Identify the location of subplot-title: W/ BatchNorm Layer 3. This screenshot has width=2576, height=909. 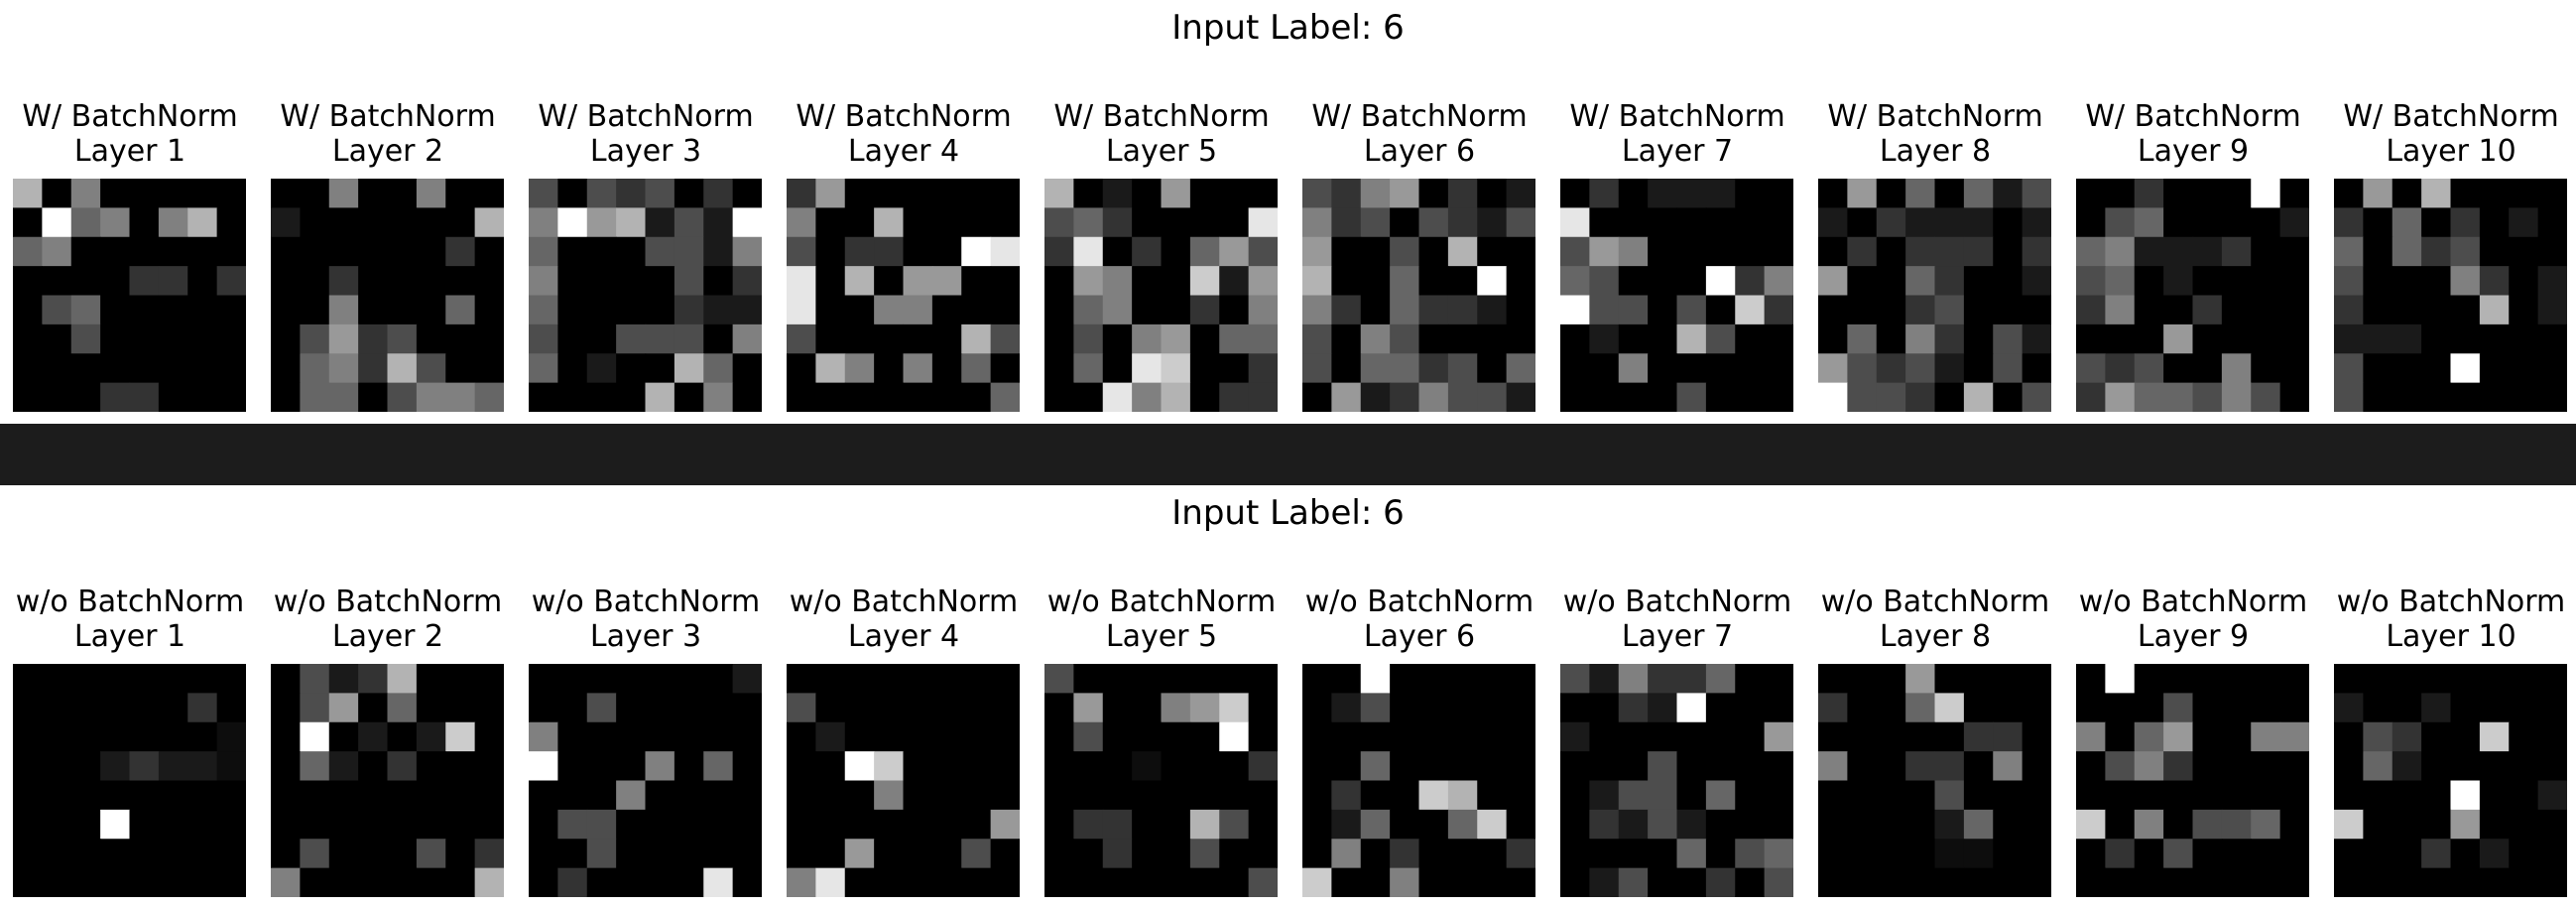
(646, 134).